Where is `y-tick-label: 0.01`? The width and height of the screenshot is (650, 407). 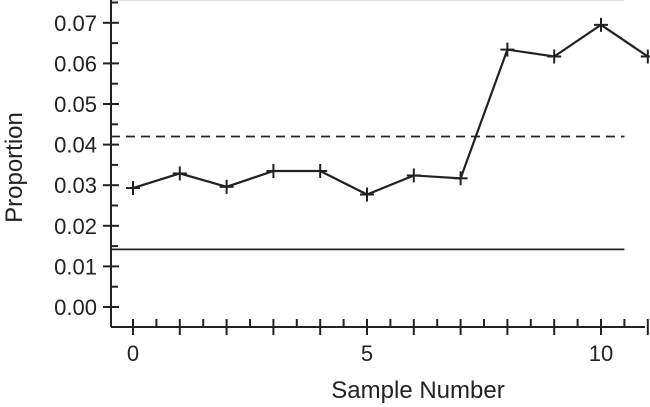
y-tick-label: 0.01 is located at coordinates (75, 266).